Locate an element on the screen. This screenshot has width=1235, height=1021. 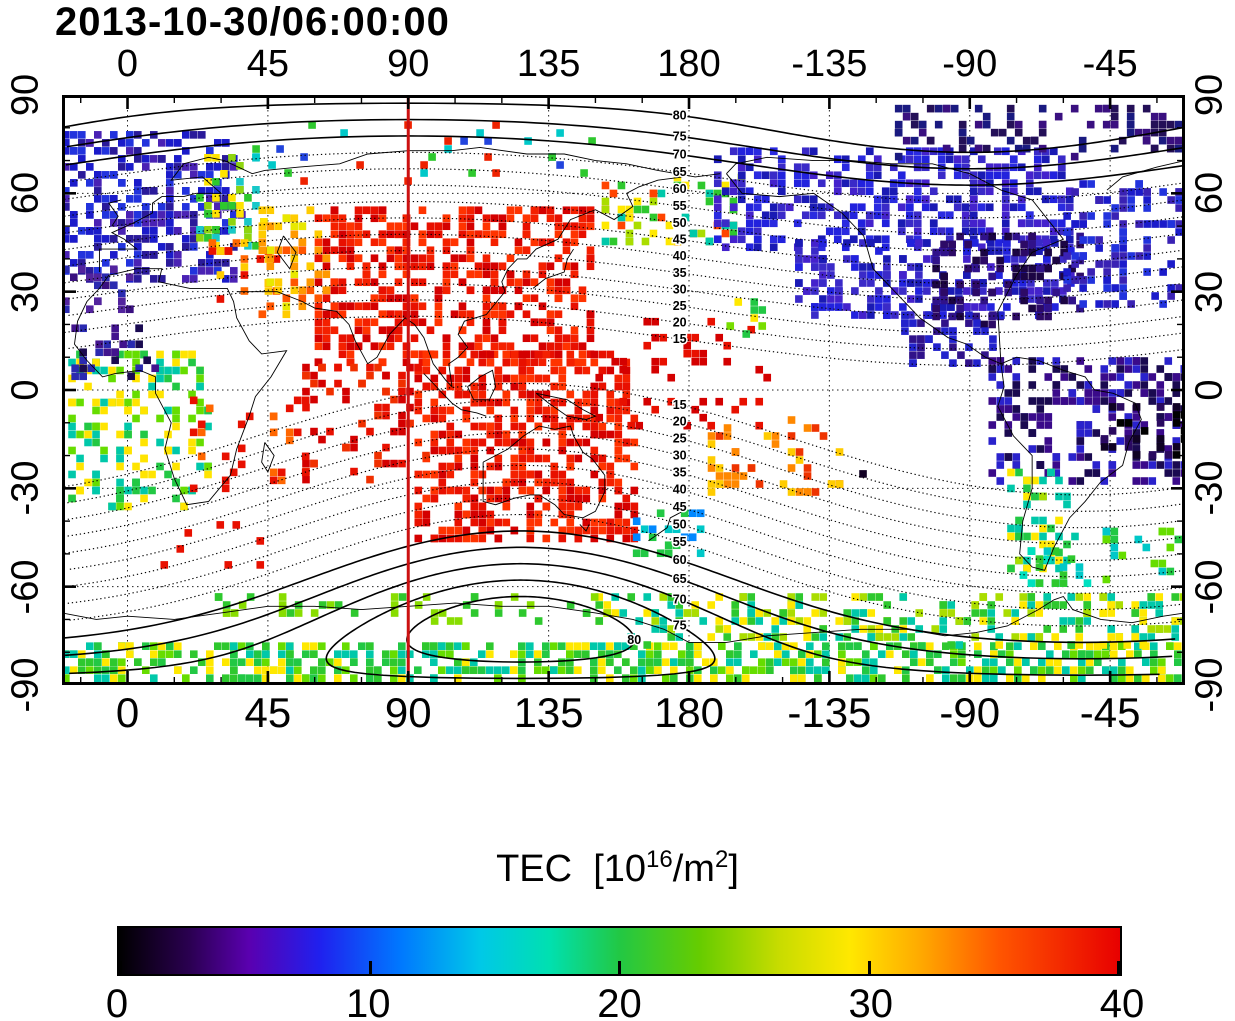
x-tick-label-top: 45 is located at coordinates (268, 64).